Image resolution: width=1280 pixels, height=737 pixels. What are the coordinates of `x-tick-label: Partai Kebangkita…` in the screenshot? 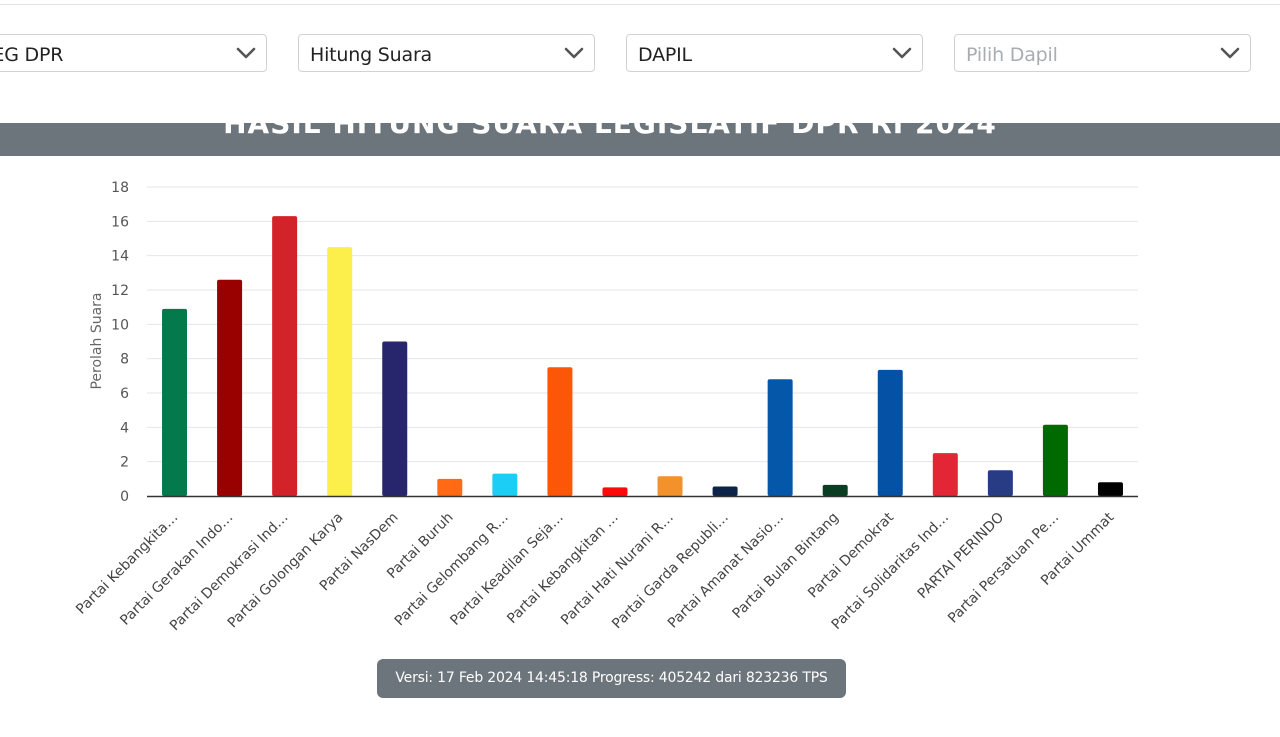 It's located at (127, 564).